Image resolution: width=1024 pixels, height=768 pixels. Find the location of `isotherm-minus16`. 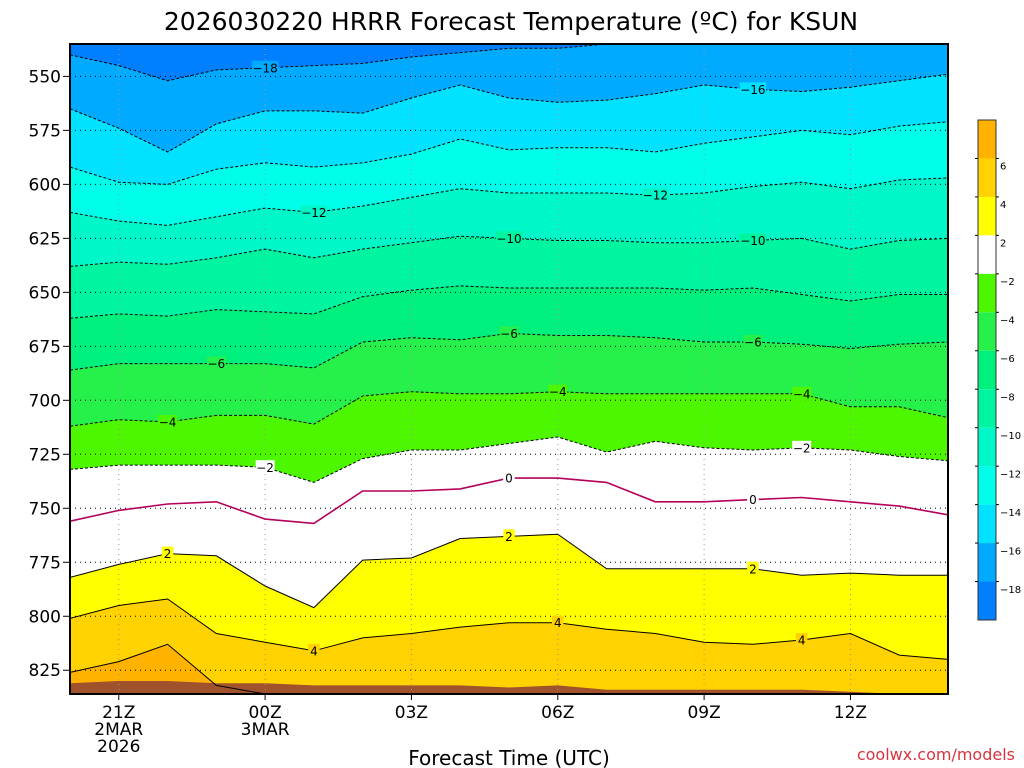

isotherm-minus16 is located at coordinates (509, 113).